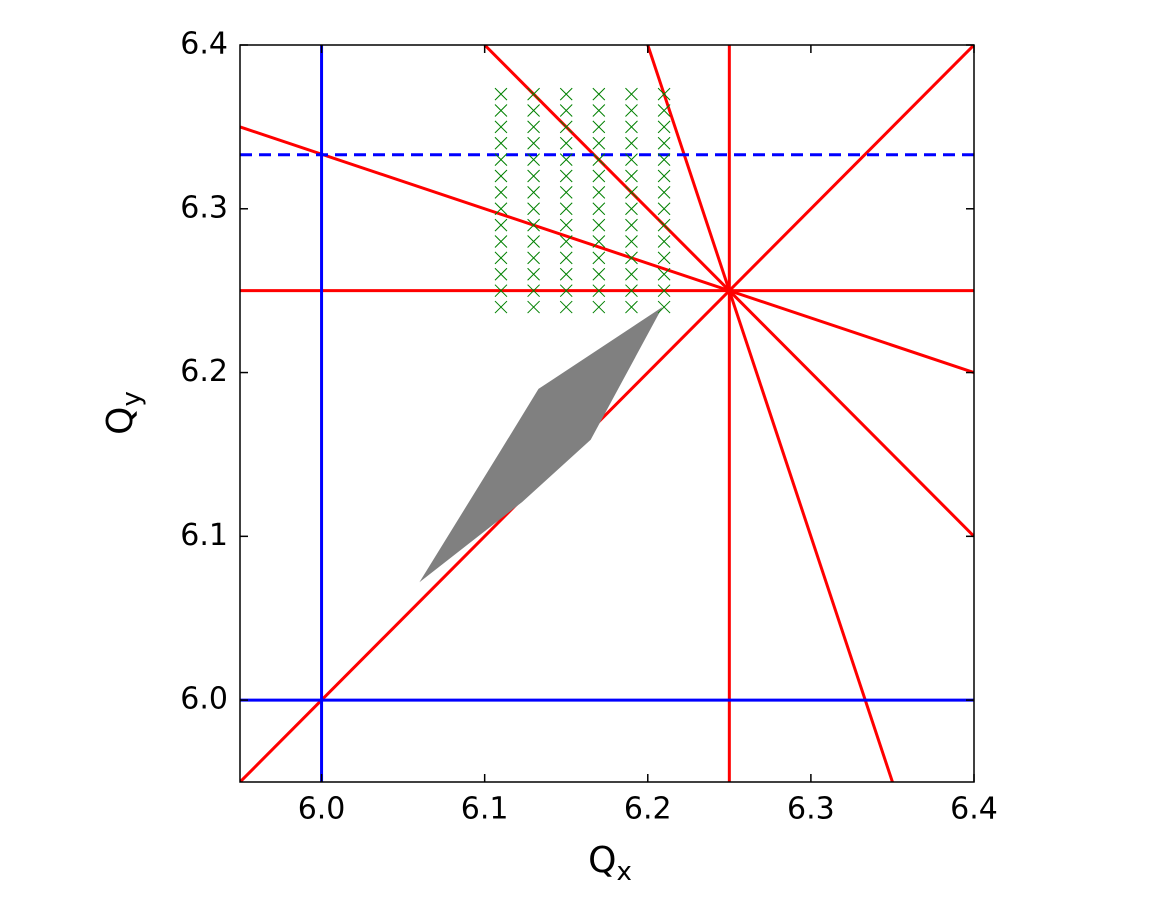 This screenshot has width=1160, height=908. Describe the element at coordinates (602, 860) in the screenshot. I see `x-axis-label-main: Q` at that location.